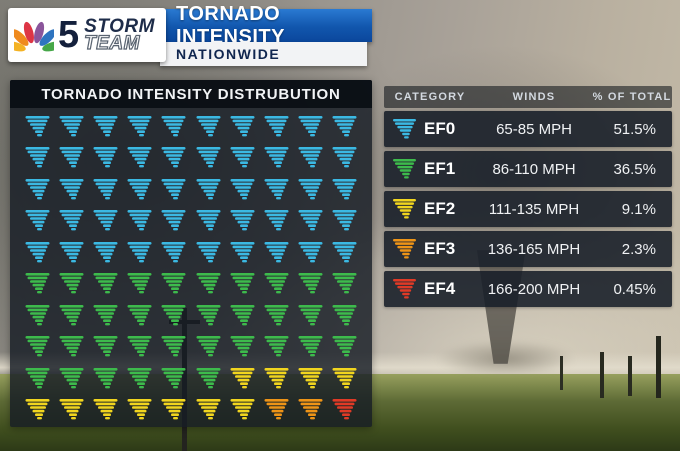 This screenshot has width=680, height=451. I want to click on column-header-winds: WINDS, so click(534, 97).